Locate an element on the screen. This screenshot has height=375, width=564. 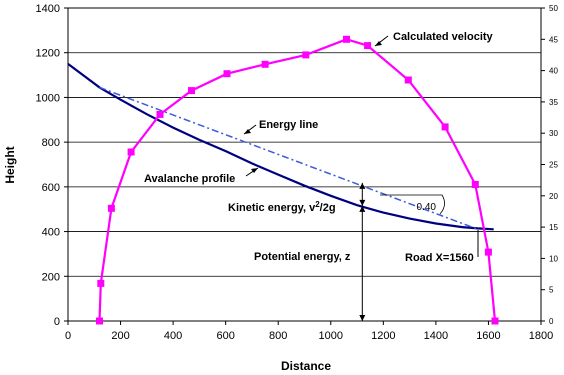
label-kinetic-energy: Kinetic energy, v2/2g is located at coordinates (282, 207).